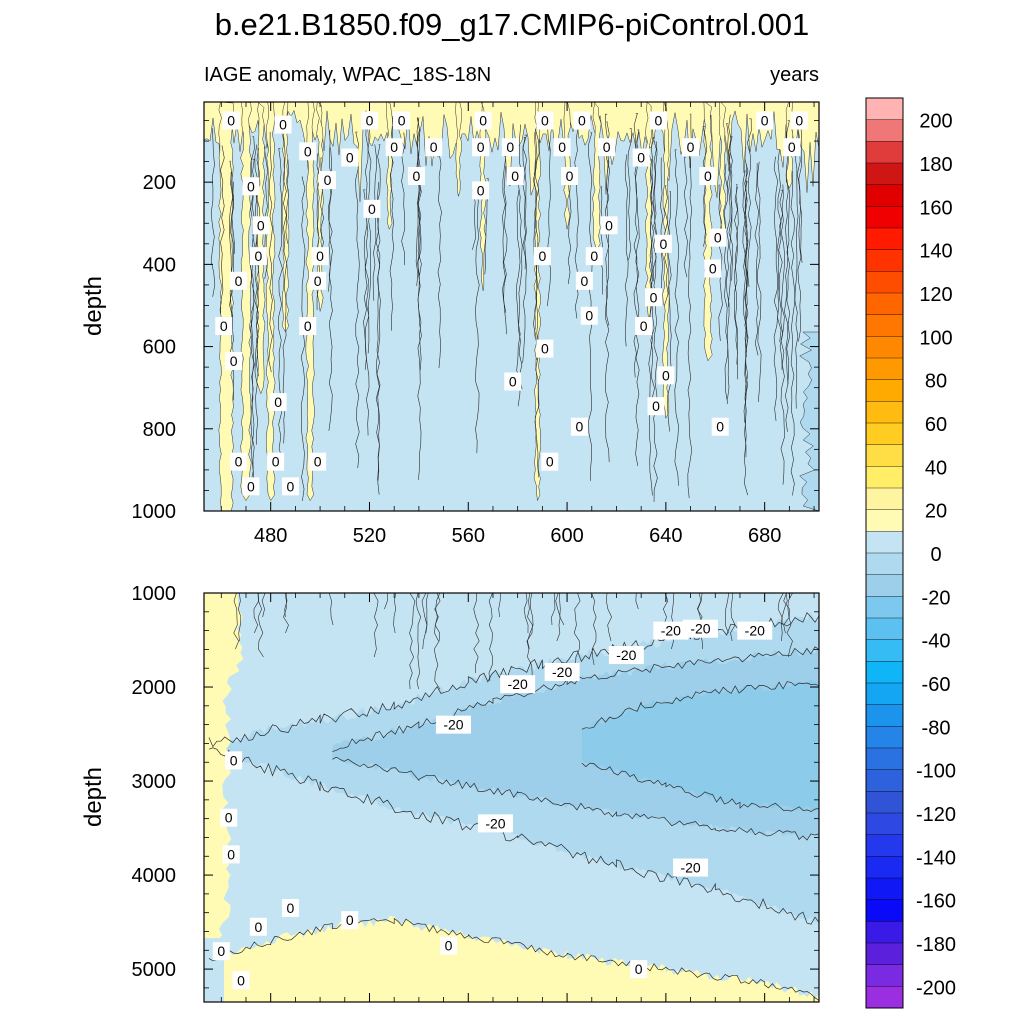 Image resolution: width=1024 pixels, height=1024 pixels. What do you see at coordinates (270, 536) in the screenshot?
I see `upper-x-tick-label: 480` at bounding box center [270, 536].